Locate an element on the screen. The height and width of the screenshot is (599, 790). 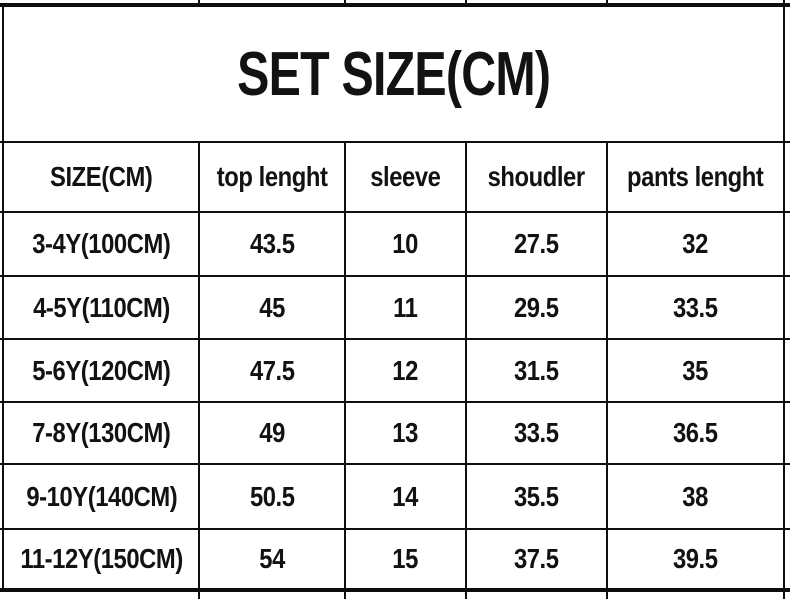
table-cell: 11 is located at coordinates (405, 307).